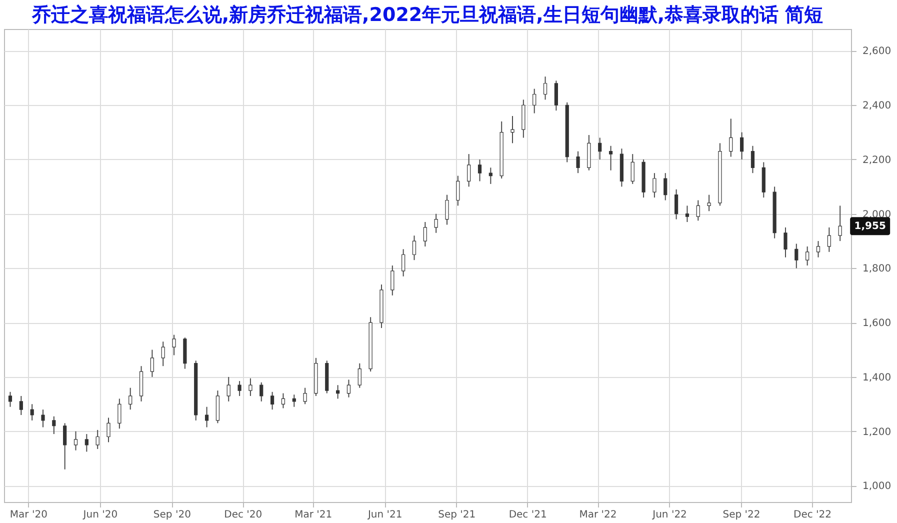 The width and height of the screenshot is (897, 523). What do you see at coordinates (877, 160) in the screenshot?
I see `y-tick-label: 2,200` at bounding box center [877, 160].